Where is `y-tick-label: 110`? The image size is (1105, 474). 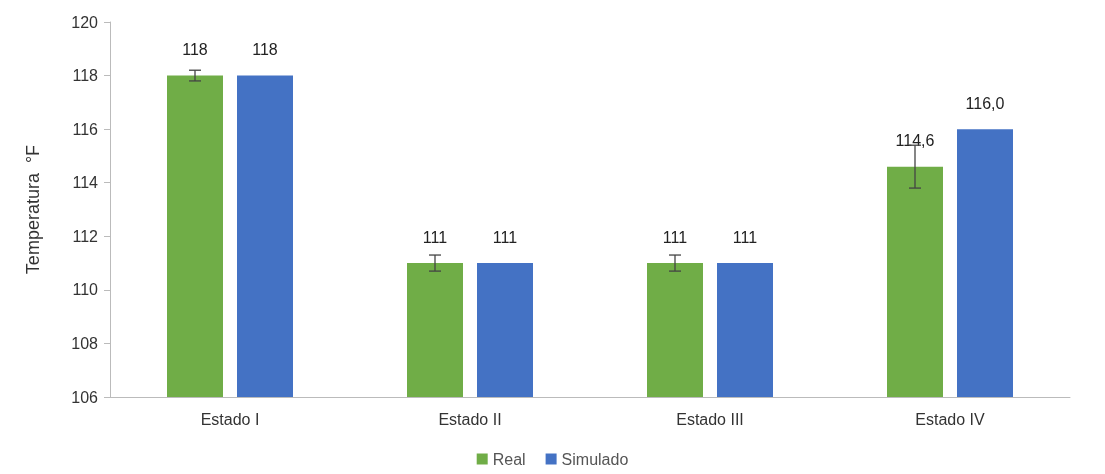
y-tick-label: 110 is located at coordinates (85, 290).